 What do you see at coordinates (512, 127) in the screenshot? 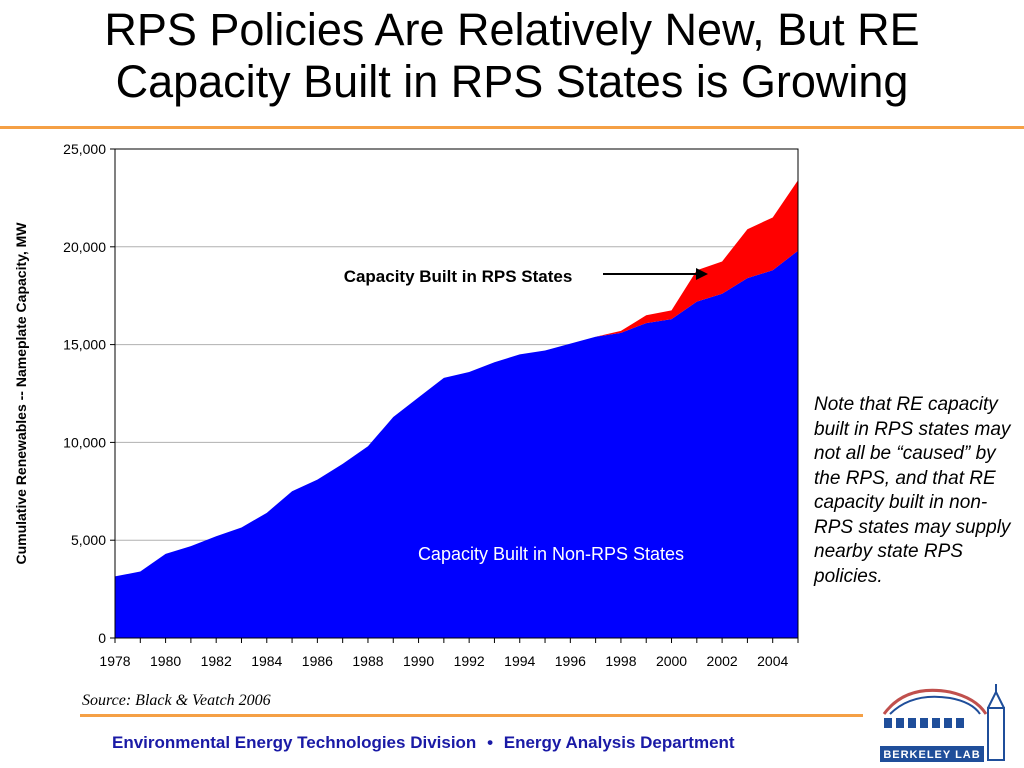
I see `title-divider` at bounding box center [512, 127].